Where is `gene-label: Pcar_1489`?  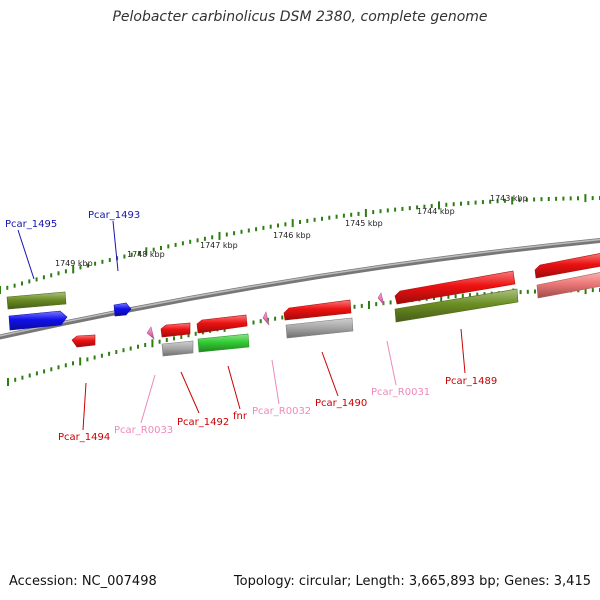
gene-label: Pcar_1489 is located at coordinates (471, 381).